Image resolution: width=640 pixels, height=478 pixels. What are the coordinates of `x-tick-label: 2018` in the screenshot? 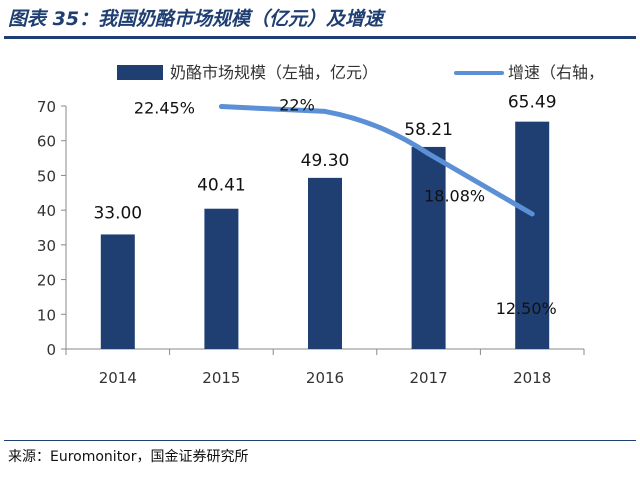 It's located at (532, 378).